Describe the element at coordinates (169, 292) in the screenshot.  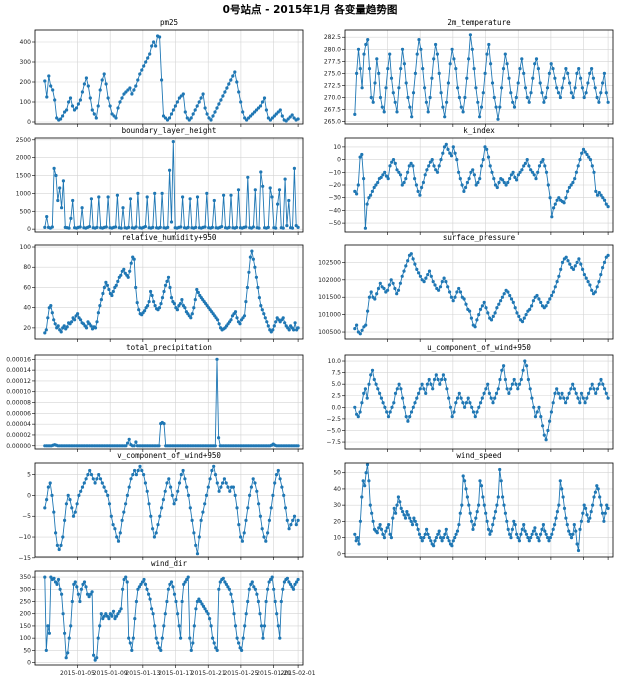
I see `plot-frame` at that location.